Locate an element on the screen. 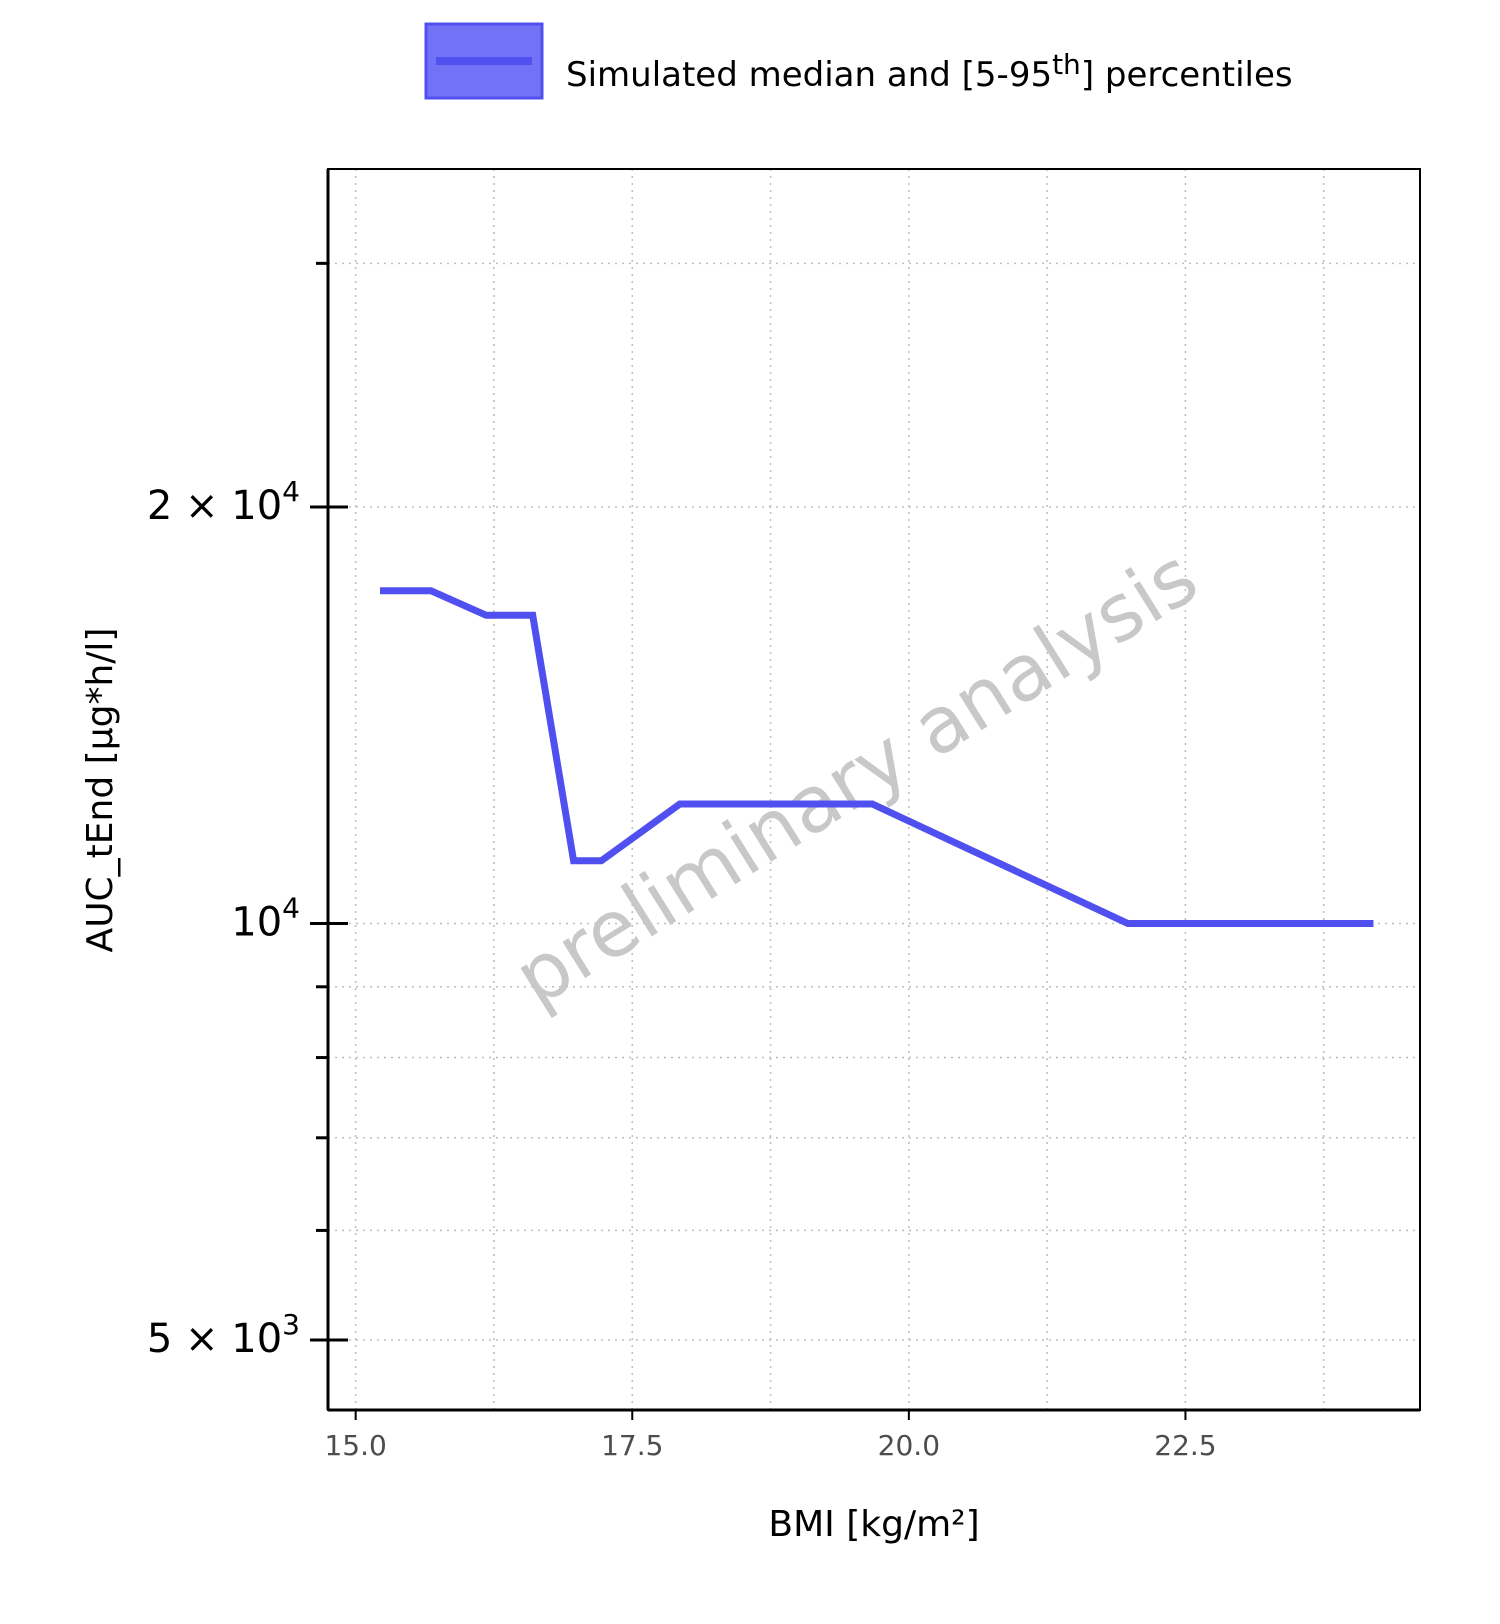  x-axis-title: BMI [kg/m²] is located at coordinates (873, 1524).